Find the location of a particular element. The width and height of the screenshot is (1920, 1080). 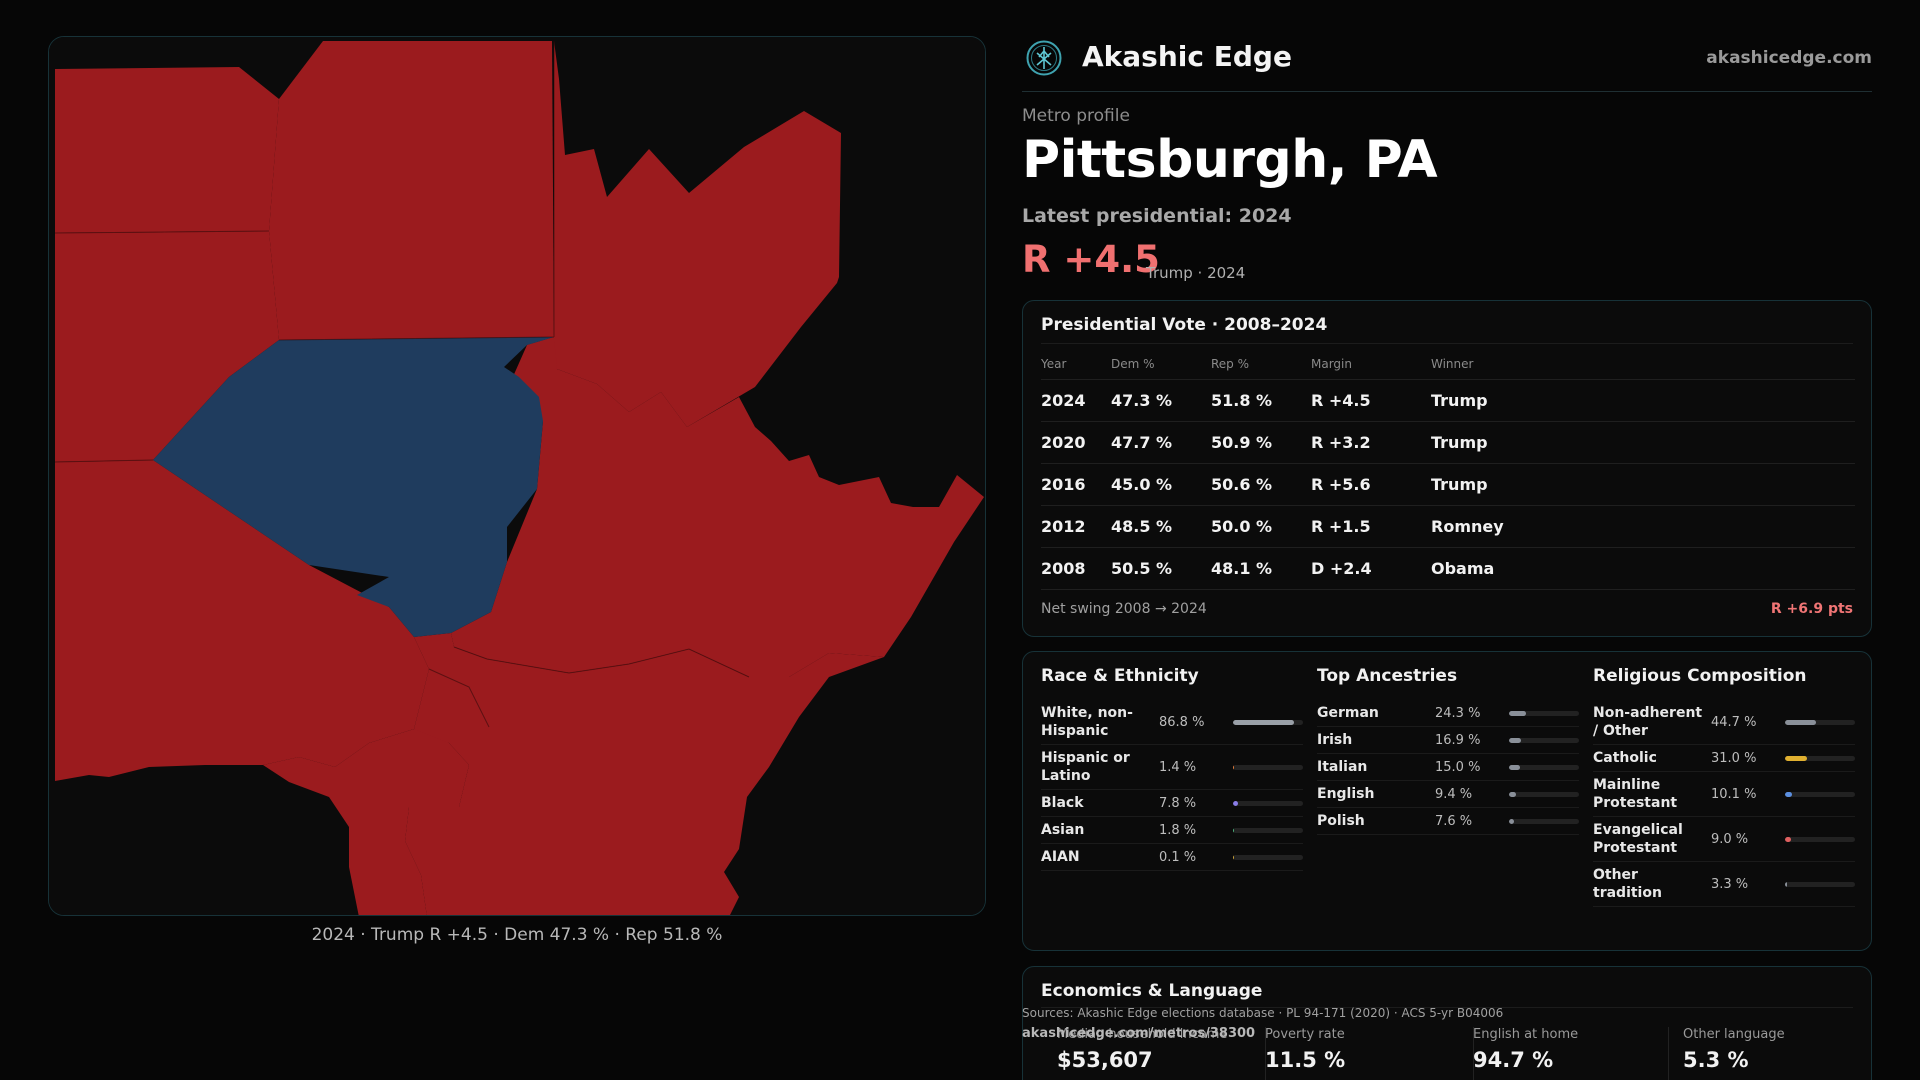

item-label: German is located at coordinates (1348, 713).